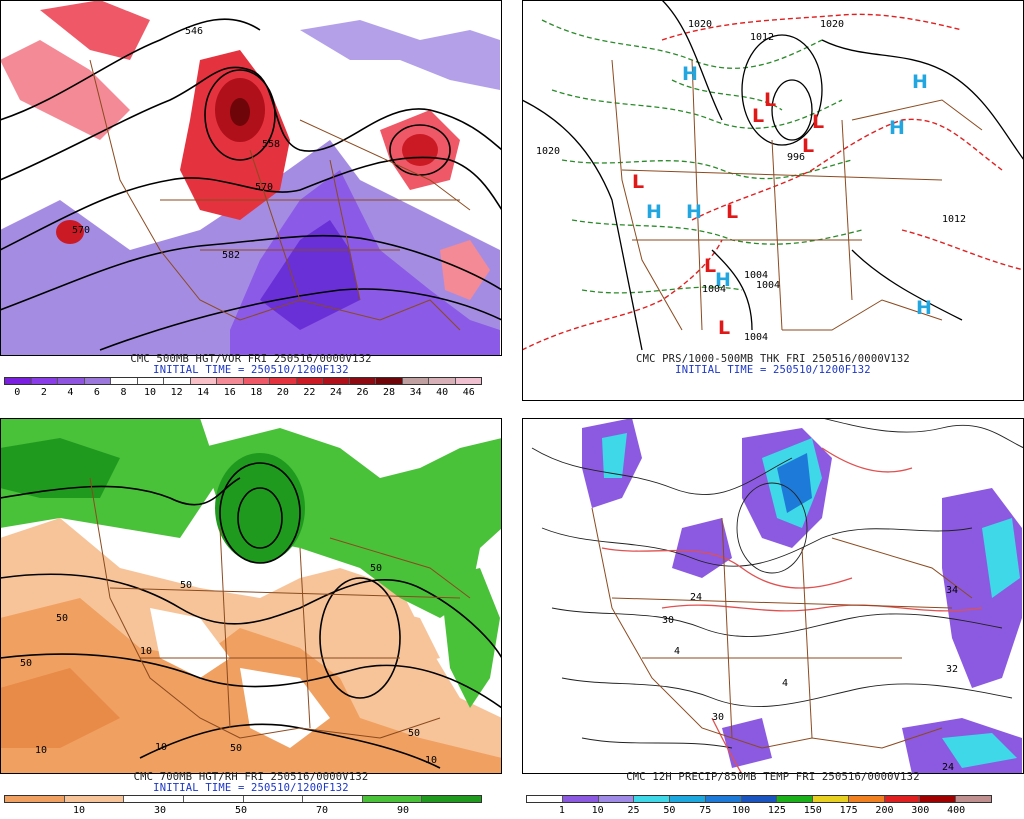 Image resolution: width=1024 pixels, height=819 pixels. I want to click on contour-label: 546, so click(194, 31).